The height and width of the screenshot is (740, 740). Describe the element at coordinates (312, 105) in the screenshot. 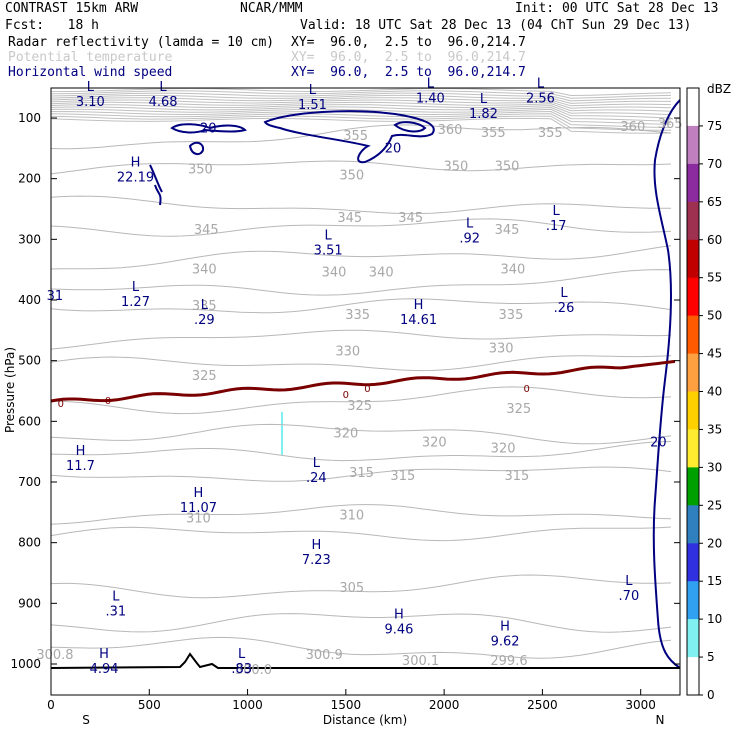

I see `wind-extremum-value: 1.51` at that location.